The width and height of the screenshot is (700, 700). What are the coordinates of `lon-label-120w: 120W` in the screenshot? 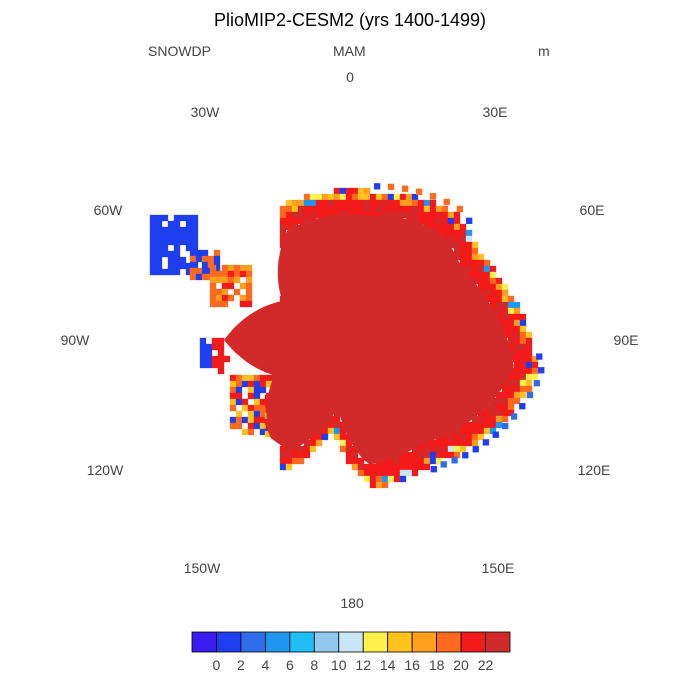 It's located at (105, 470).